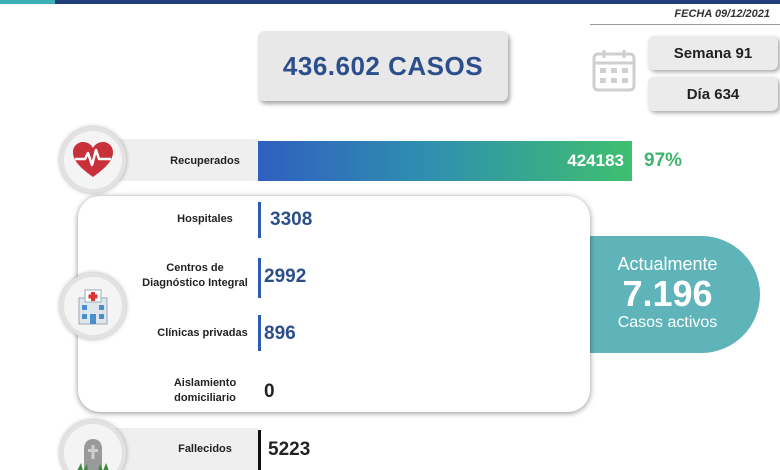 The width and height of the screenshot is (780, 470). Describe the element at coordinates (205, 219) in the screenshot. I see `hospitals-label: Hospitales` at that location.